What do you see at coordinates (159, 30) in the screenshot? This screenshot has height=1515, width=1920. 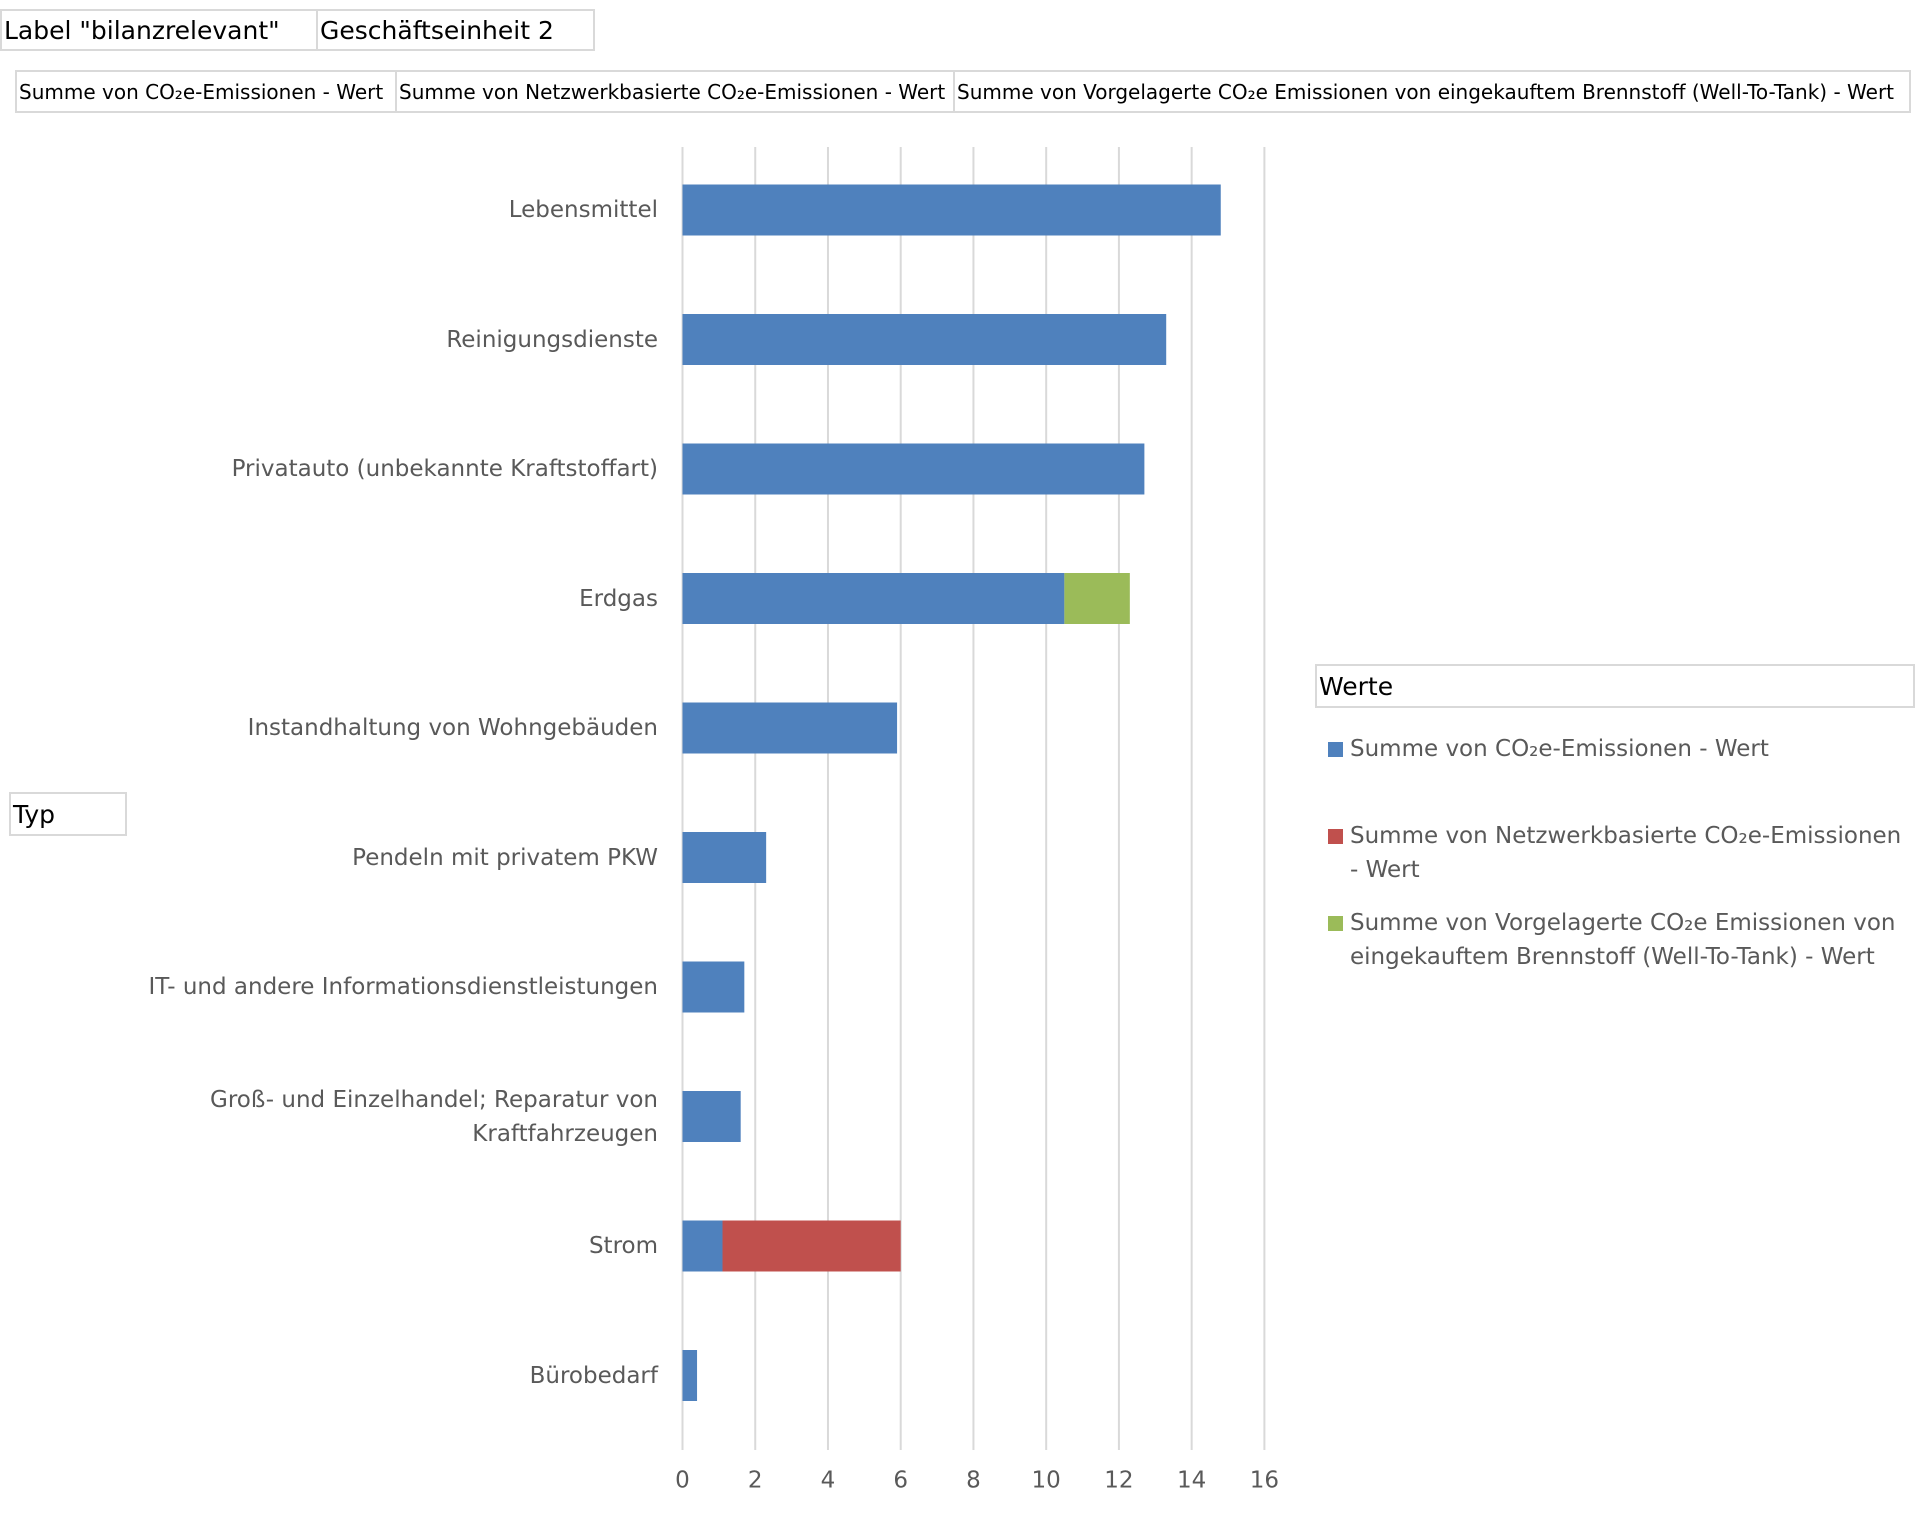 I see `filter-button: Label "bilanzrelevant"` at bounding box center [159, 30].